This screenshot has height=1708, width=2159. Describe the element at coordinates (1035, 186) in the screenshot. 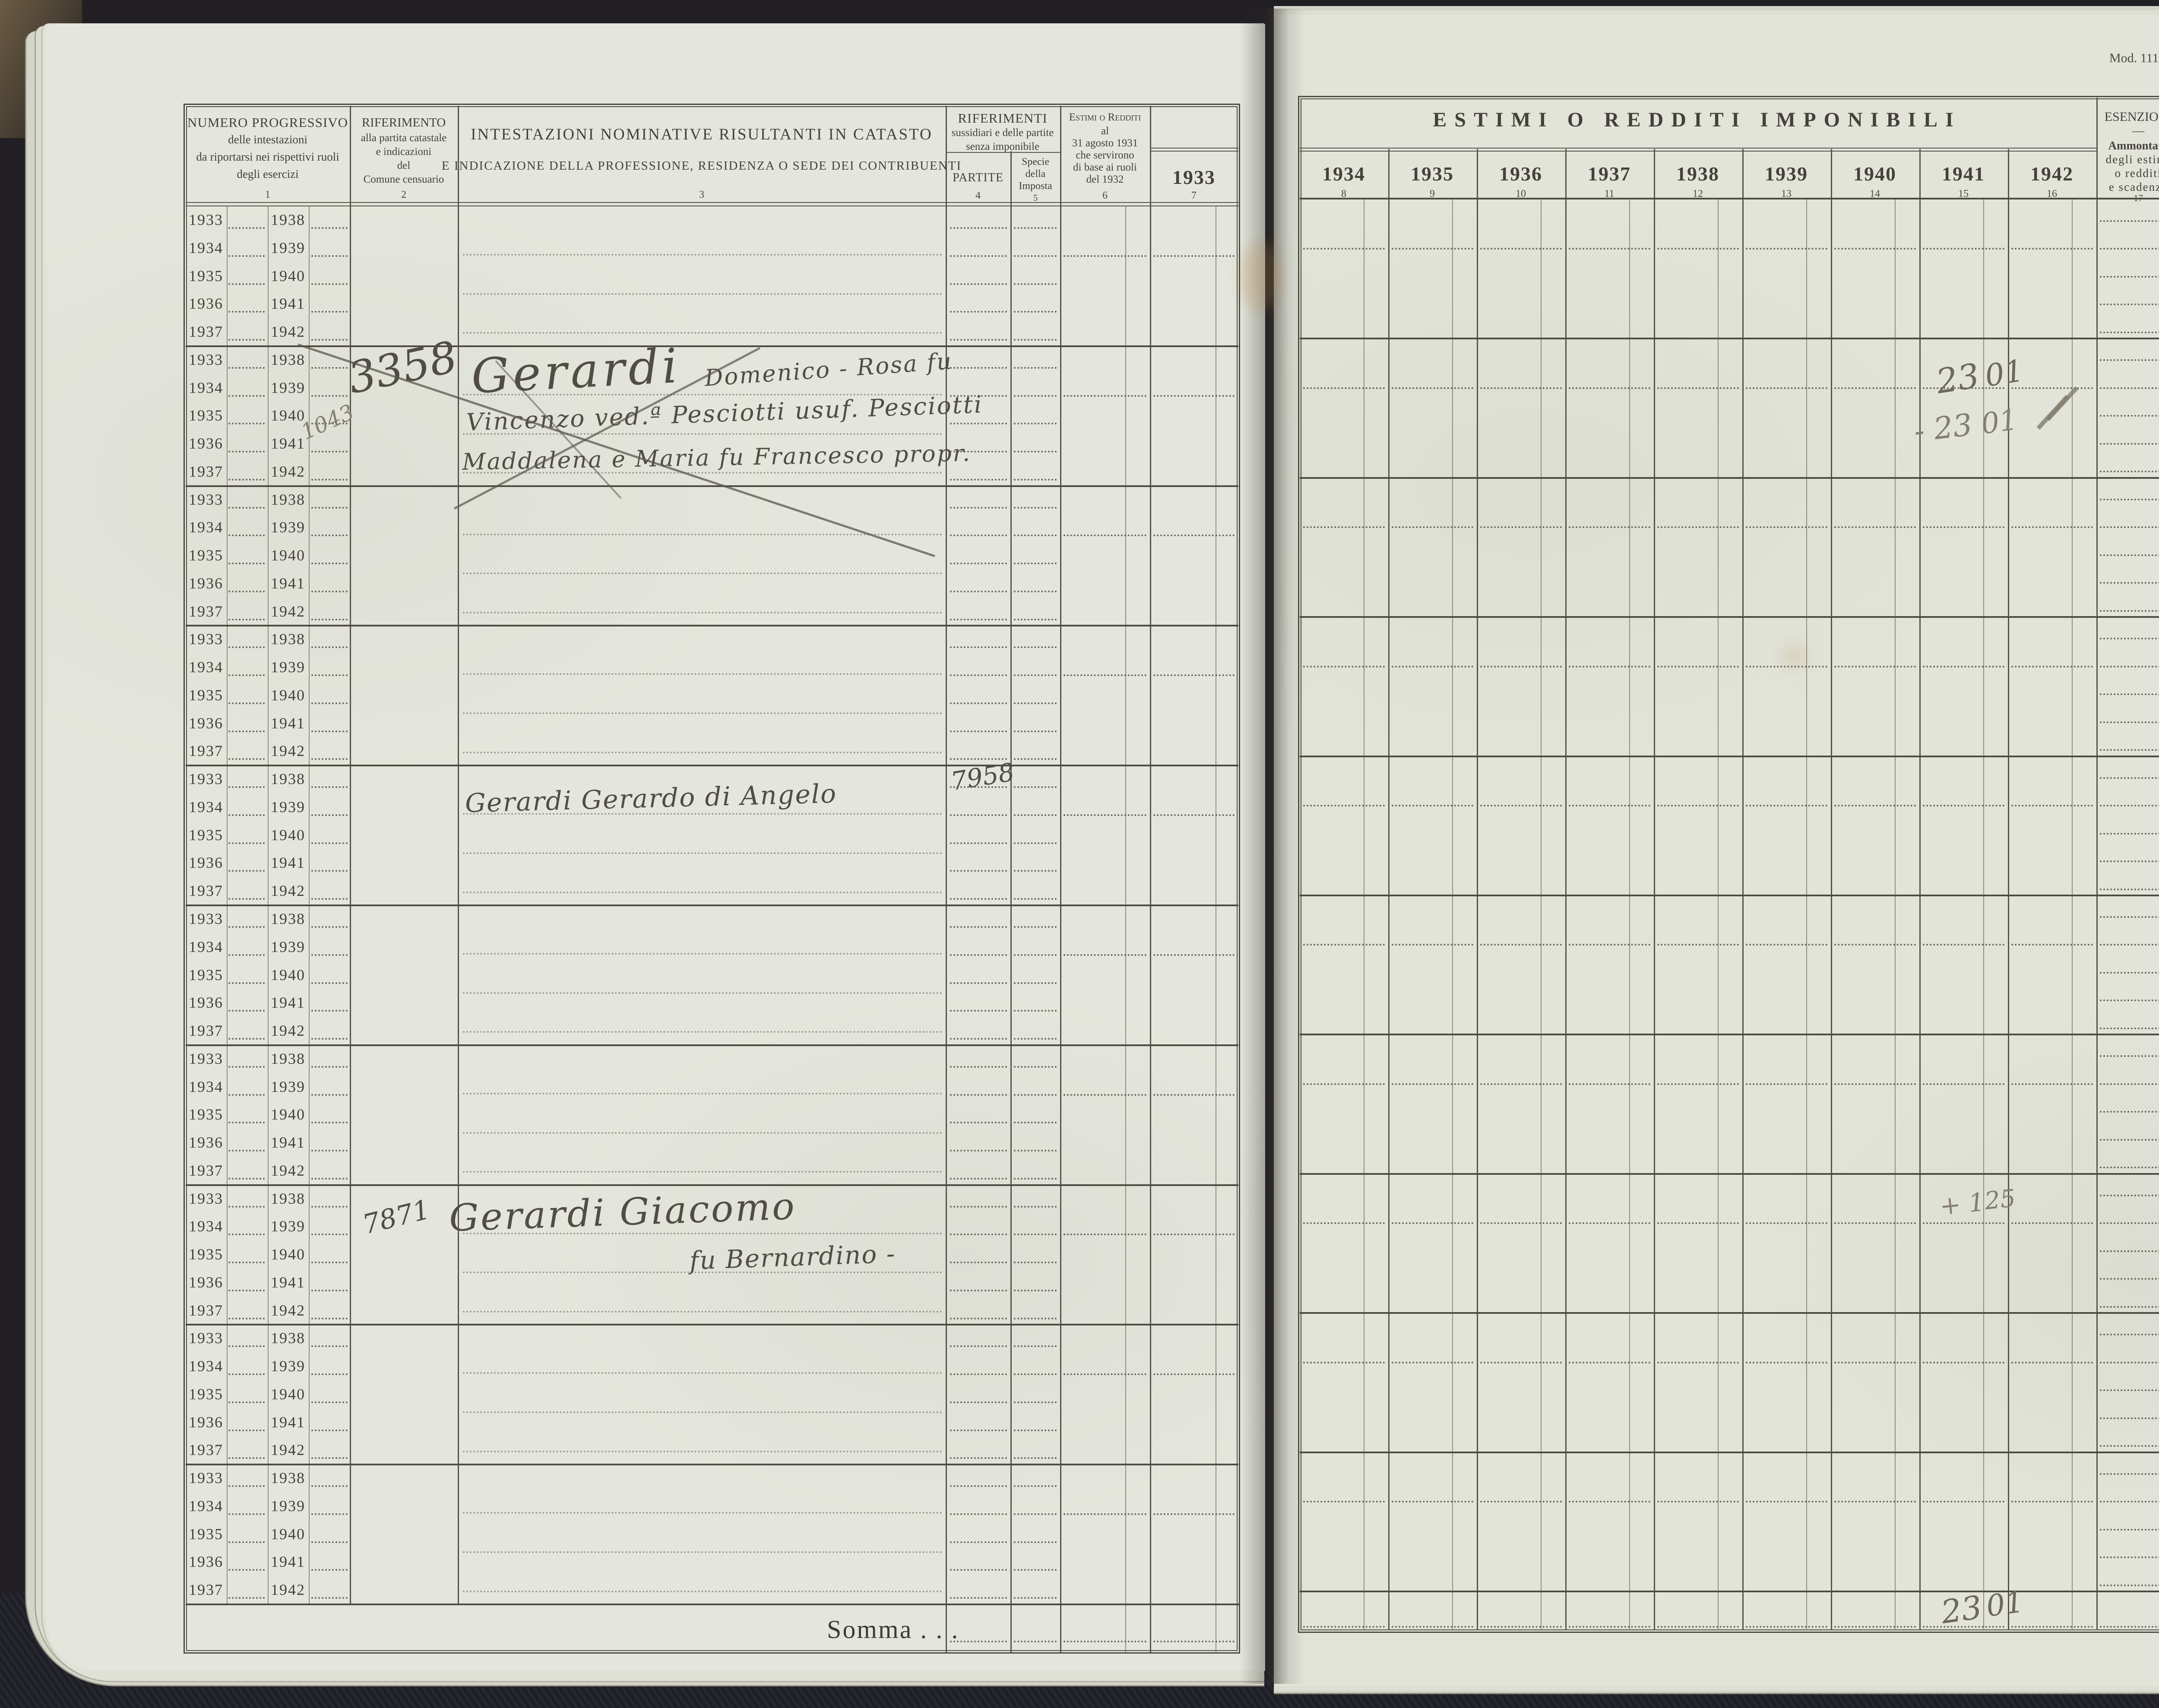

I see `col5-header-line3: Imposta` at that location.